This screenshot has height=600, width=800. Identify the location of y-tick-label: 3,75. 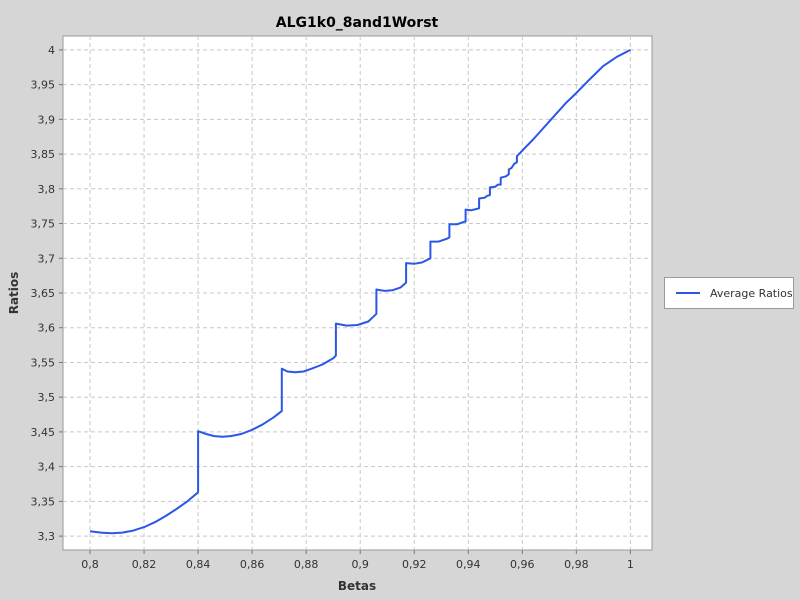
(43, 224).